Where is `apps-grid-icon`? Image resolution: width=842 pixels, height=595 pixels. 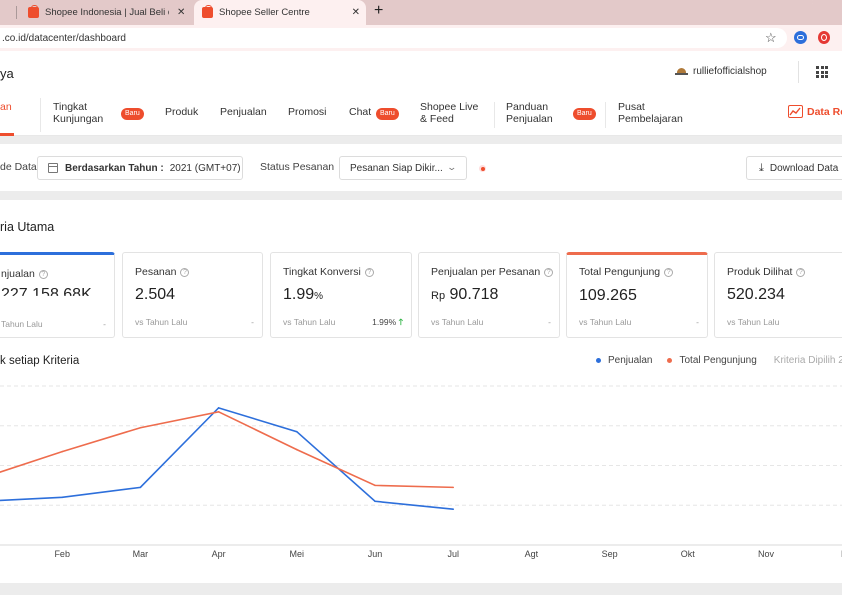 apps-grid-icon is located at coordinates (822, 72).